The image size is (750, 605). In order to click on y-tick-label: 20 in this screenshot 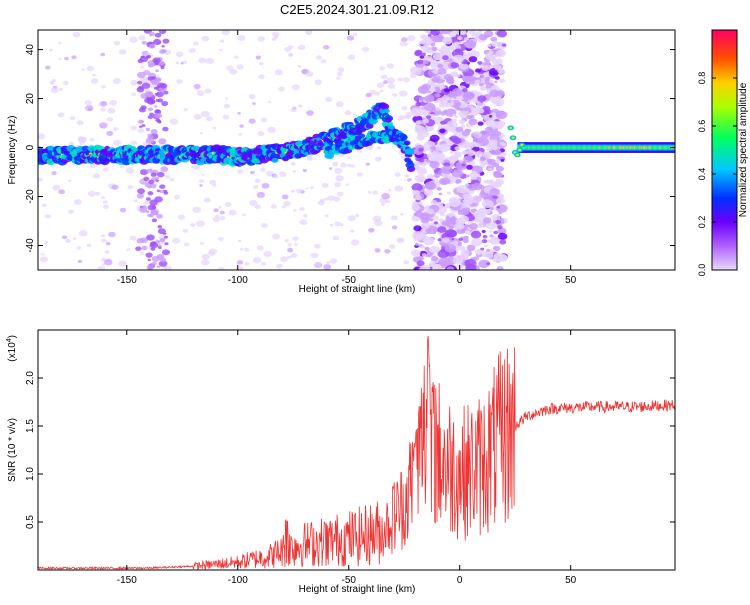, I will do `click(30, 99)`.